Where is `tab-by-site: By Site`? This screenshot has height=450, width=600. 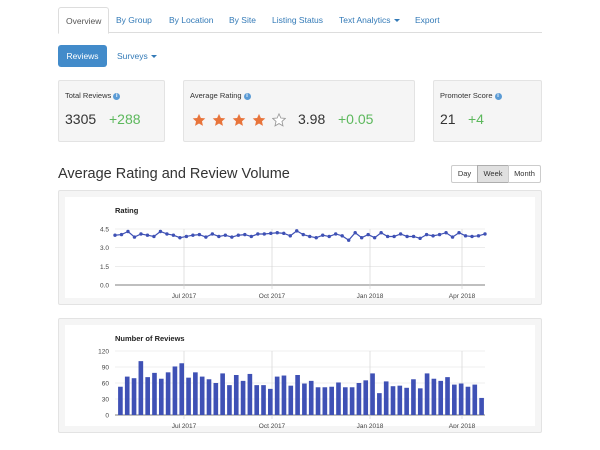 tab-by-site: By Site is located at coordinates (242, 20).